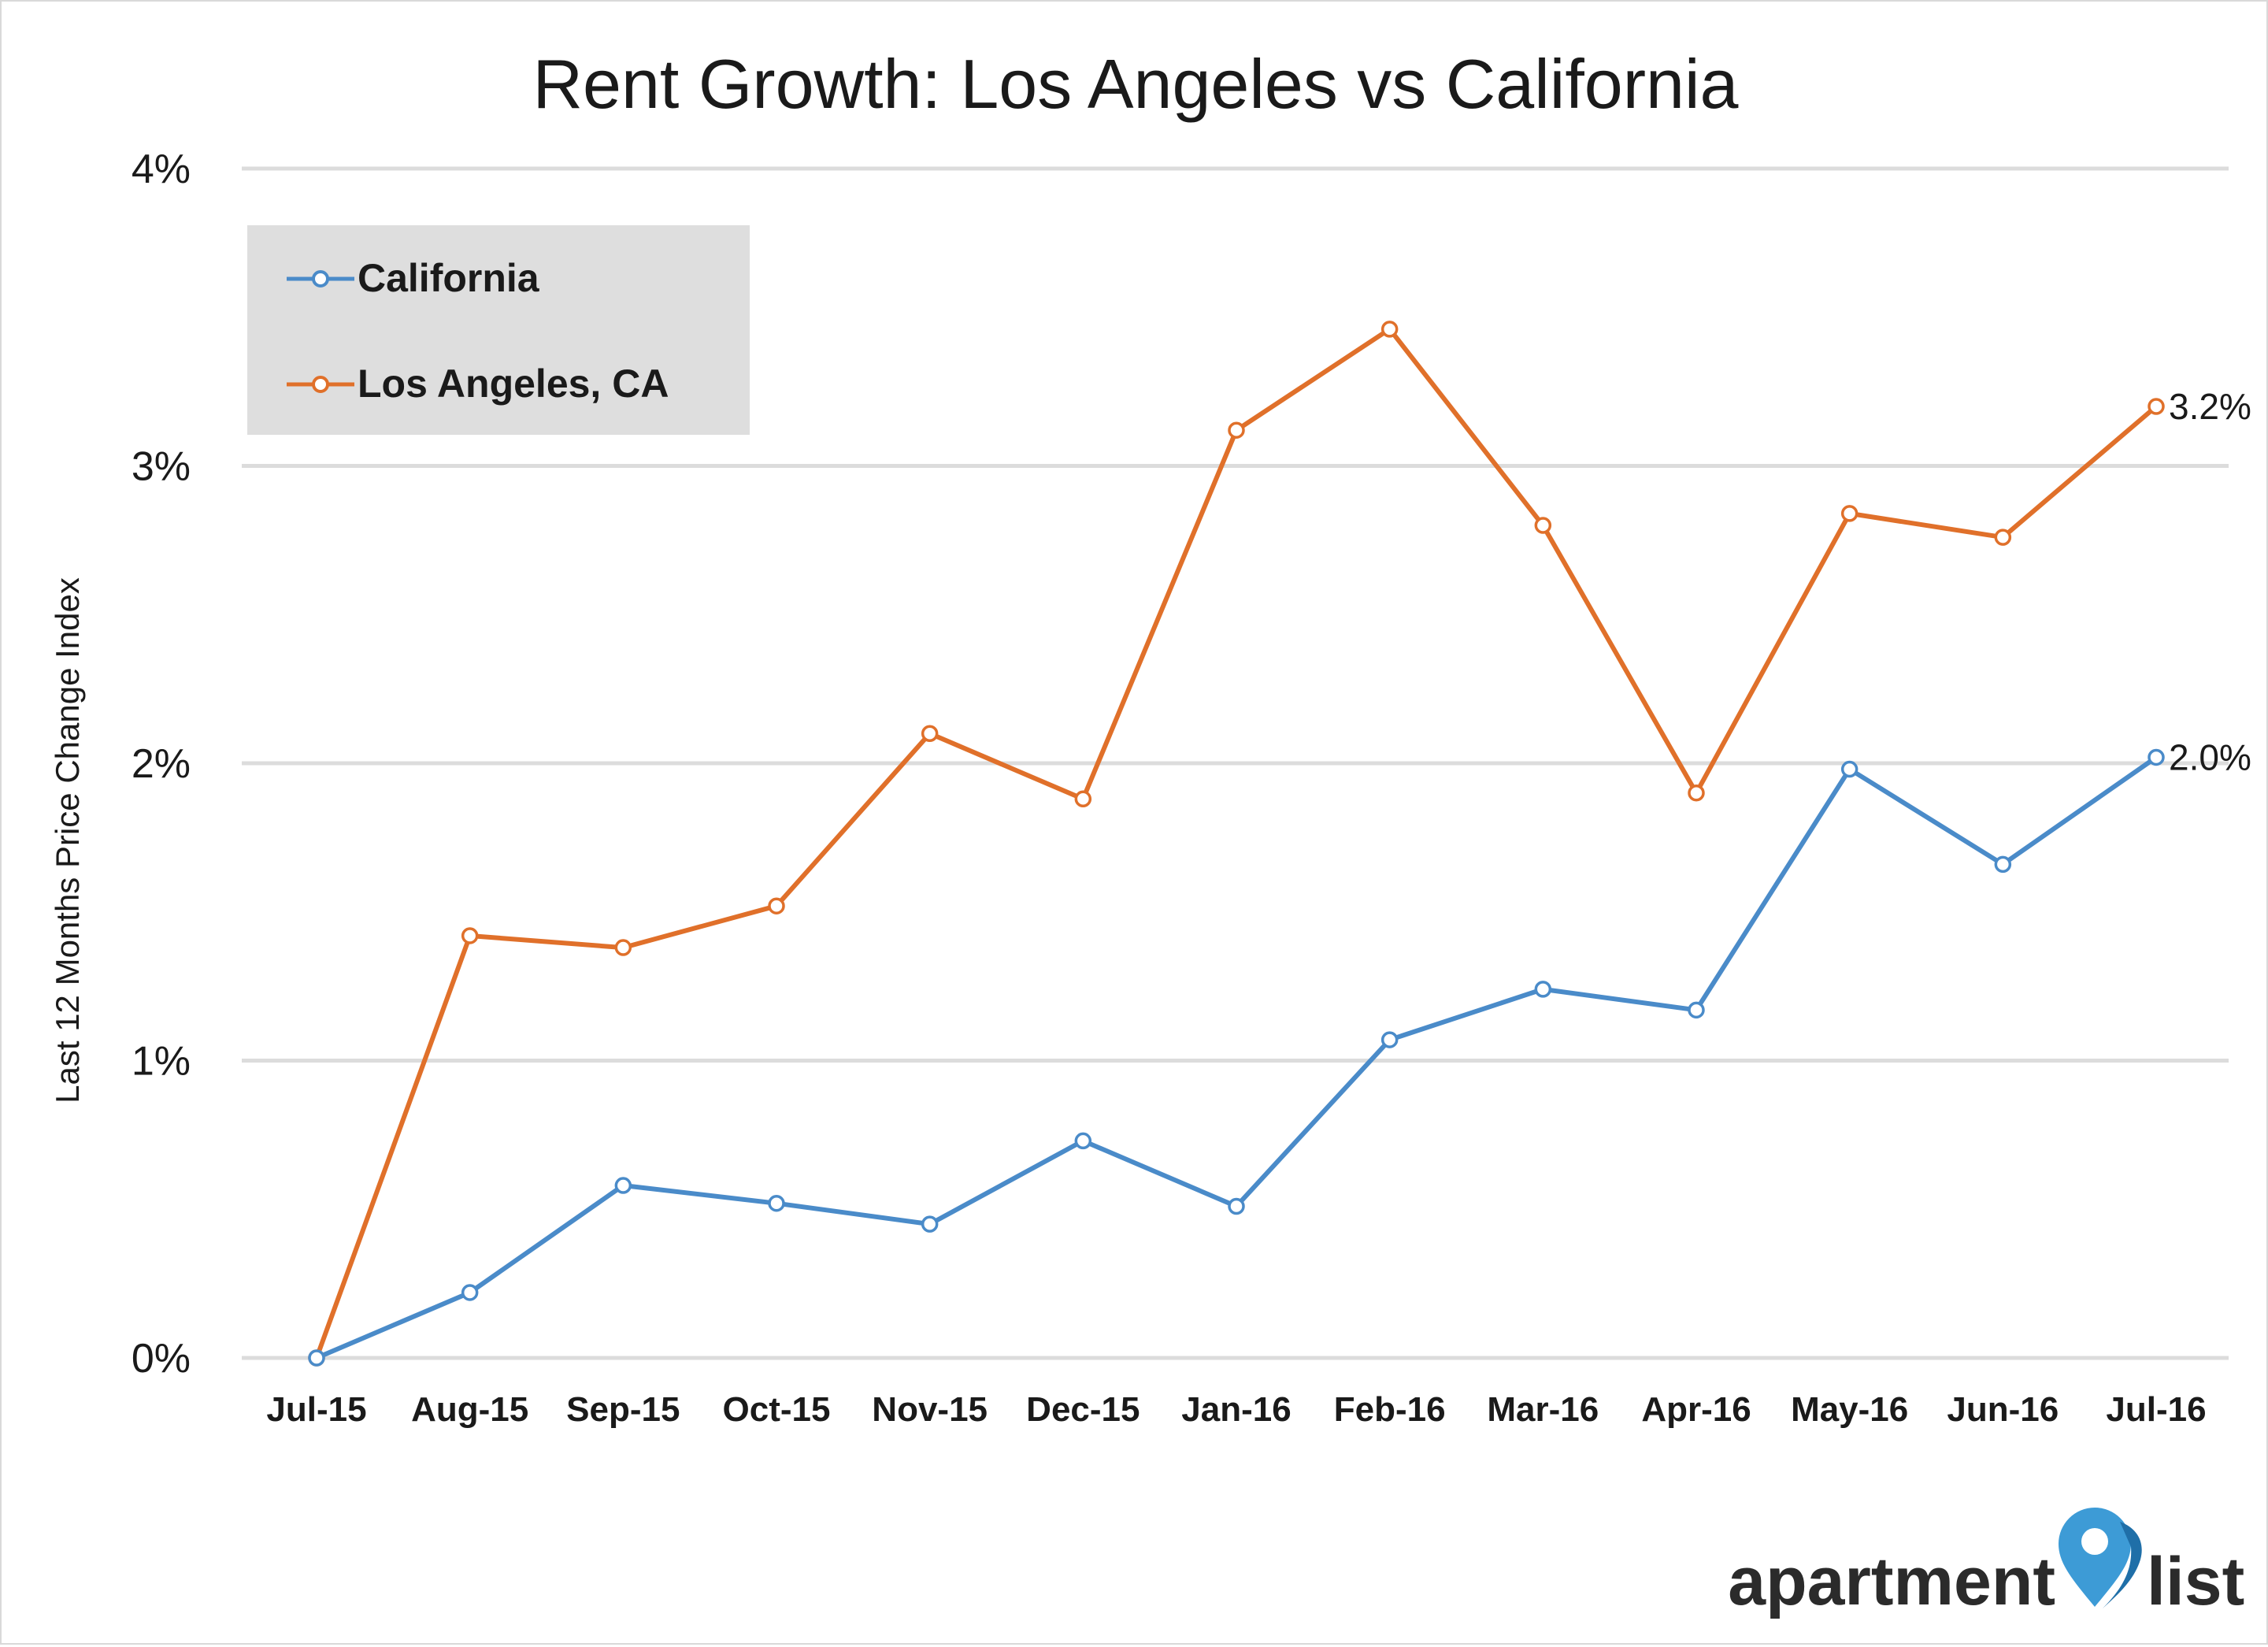 Image resolution: width=2268 pixels, height=1647 pixels. Describe the element at coordinates (316, 1409) in the screenshot. I see `x-tick-label: Jul-15` at that location.